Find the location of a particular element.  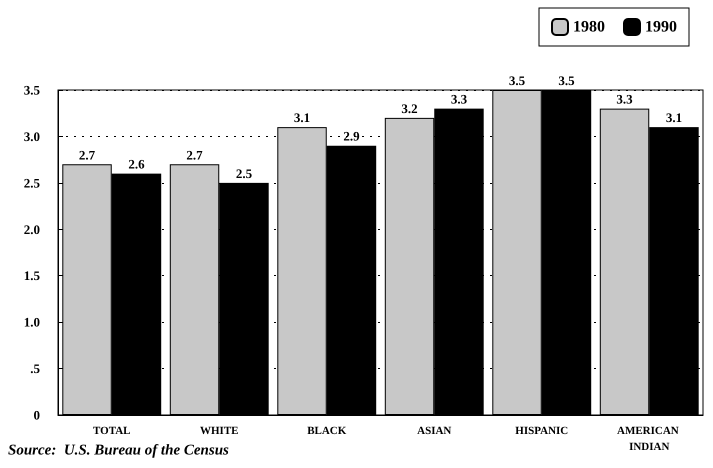

y-tick-label: .5 is located at coordinates (35, 368).